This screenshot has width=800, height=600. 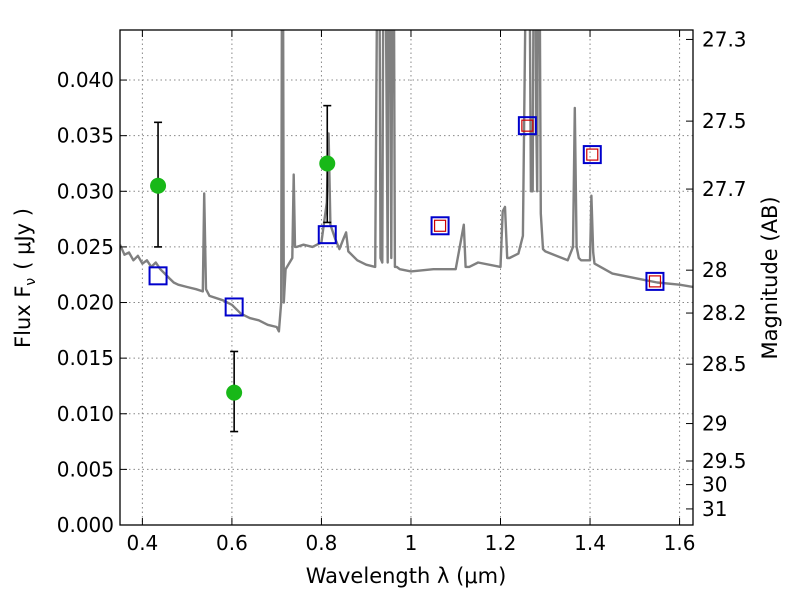 What do you see at coordinates (724, 461) in the screenshot?
I see `y2-tick-label: 29.5` at bounding box center [724, 461].